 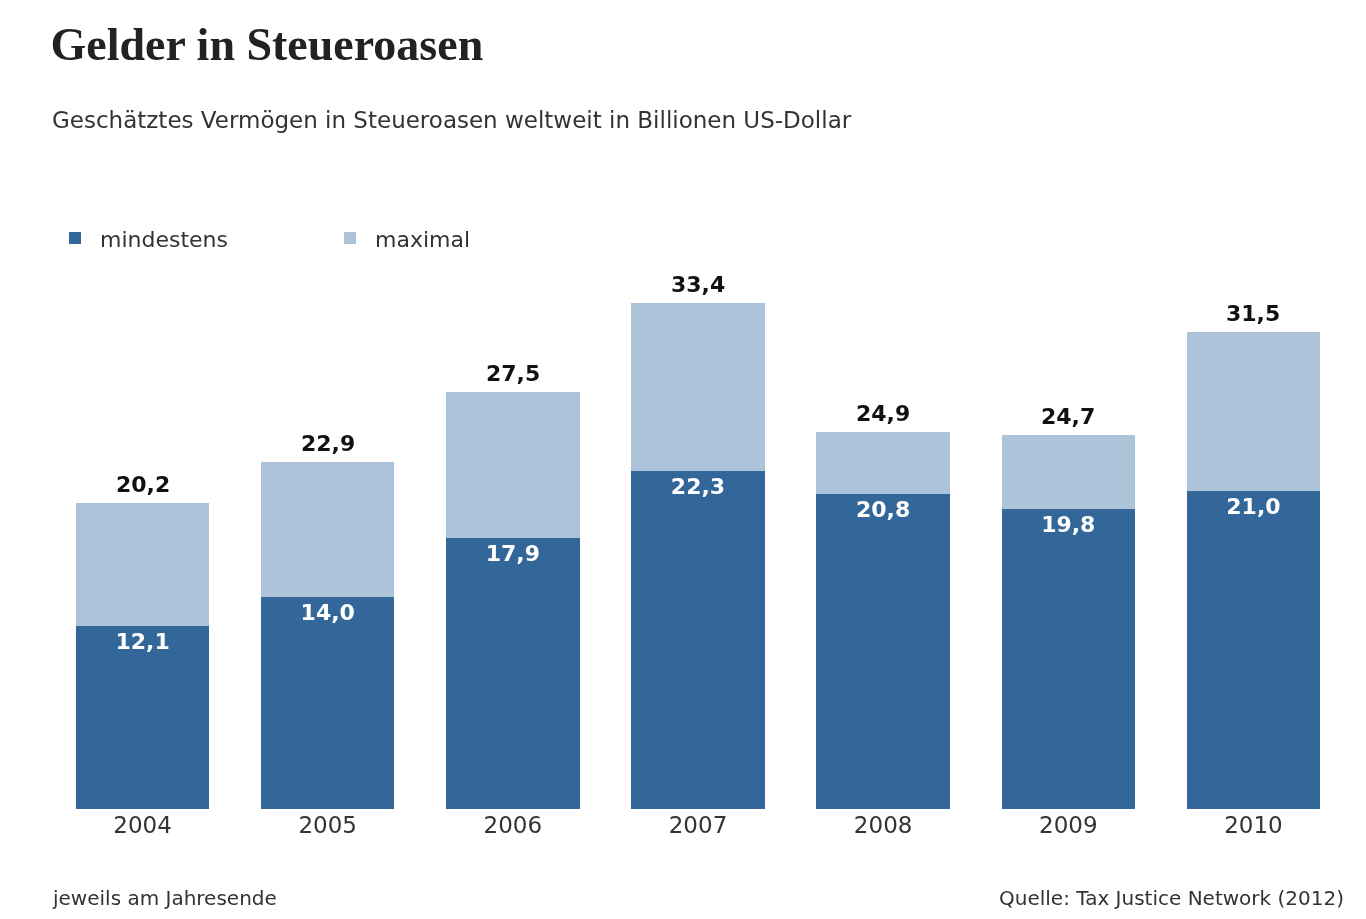 I want to click on legend-label: mindestens, so click(x=164, y=239).